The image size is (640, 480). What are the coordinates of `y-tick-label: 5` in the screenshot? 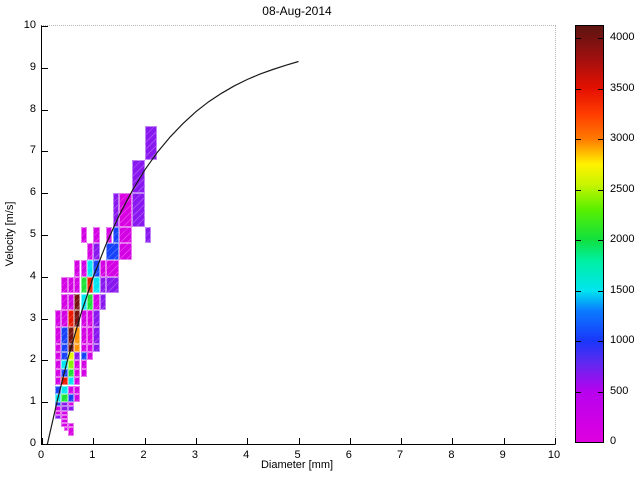 It's located at (32, 234).